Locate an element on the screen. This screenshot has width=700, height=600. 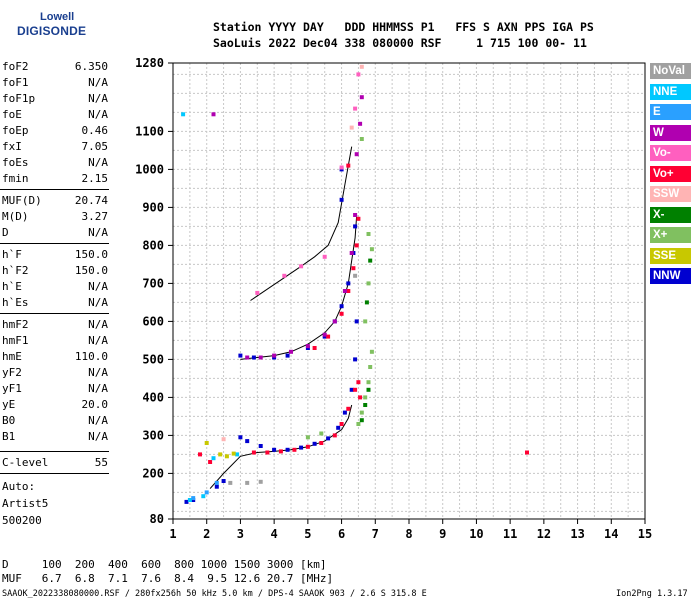
param-value: 20.74 is located at coordinates (91, 200).